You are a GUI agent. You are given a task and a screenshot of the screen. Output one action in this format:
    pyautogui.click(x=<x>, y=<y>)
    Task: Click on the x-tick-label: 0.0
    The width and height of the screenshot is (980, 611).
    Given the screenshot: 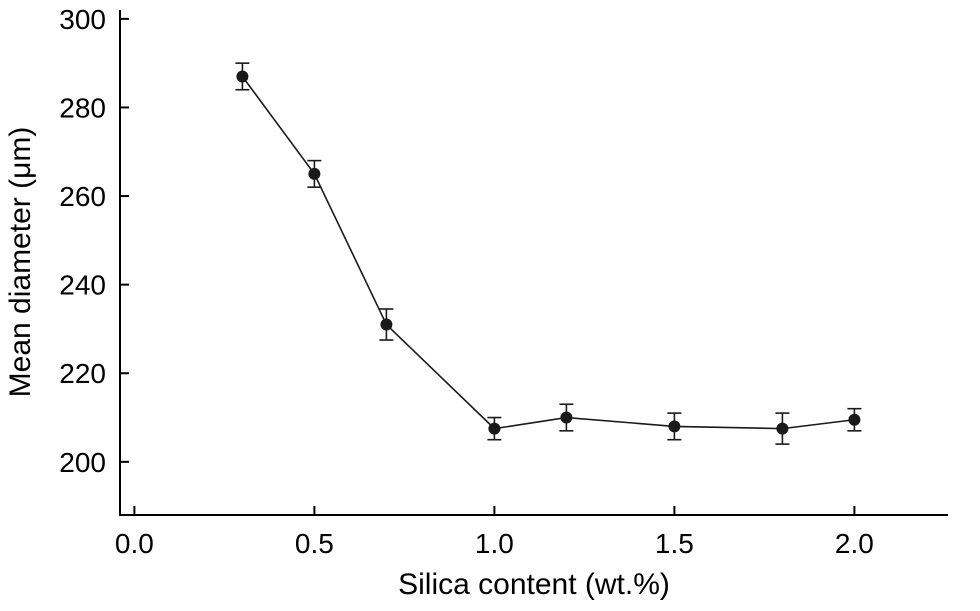 What is the action you would take?
    pyautogui.click(x=134, y=543)
    